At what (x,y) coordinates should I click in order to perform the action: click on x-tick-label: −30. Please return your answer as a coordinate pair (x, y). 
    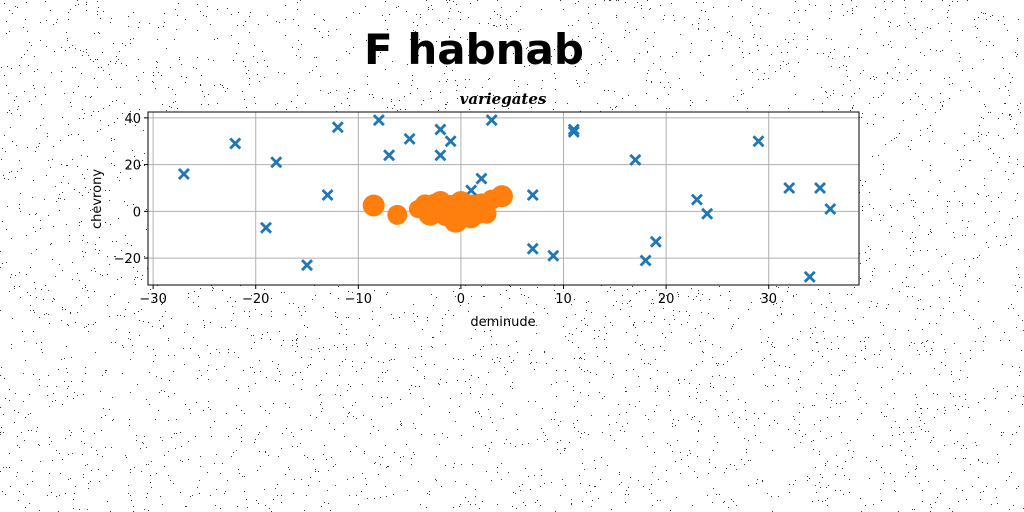
    Looking at the image, I should click on (152, 299).